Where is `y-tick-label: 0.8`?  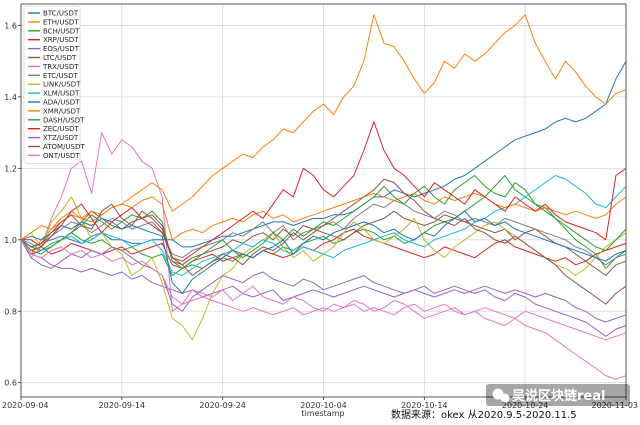 y-tick-label: 0.8 is located at coordinates (10, 311).